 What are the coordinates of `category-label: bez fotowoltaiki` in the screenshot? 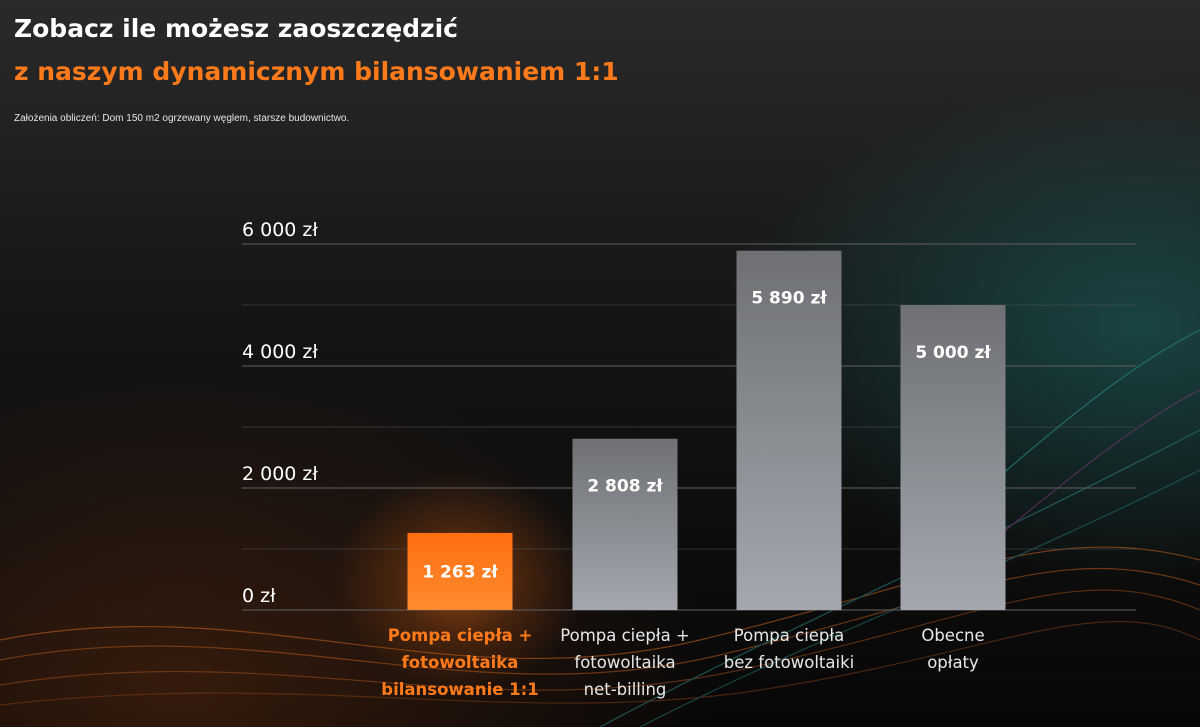 It's located at (789, 662).